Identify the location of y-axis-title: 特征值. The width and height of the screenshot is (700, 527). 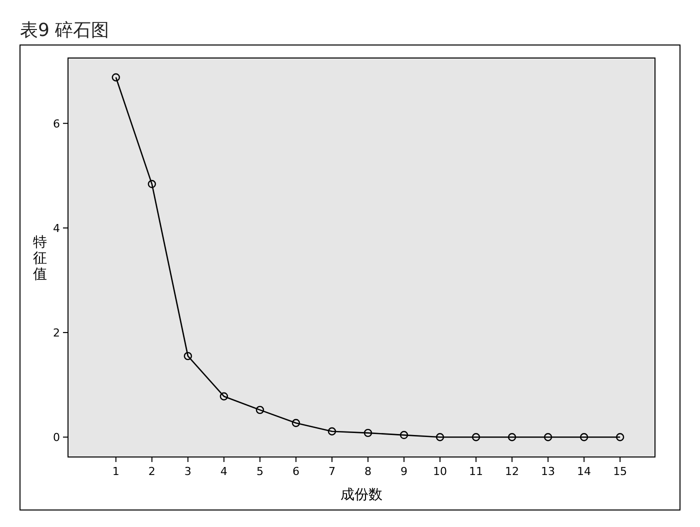
(40, 258).